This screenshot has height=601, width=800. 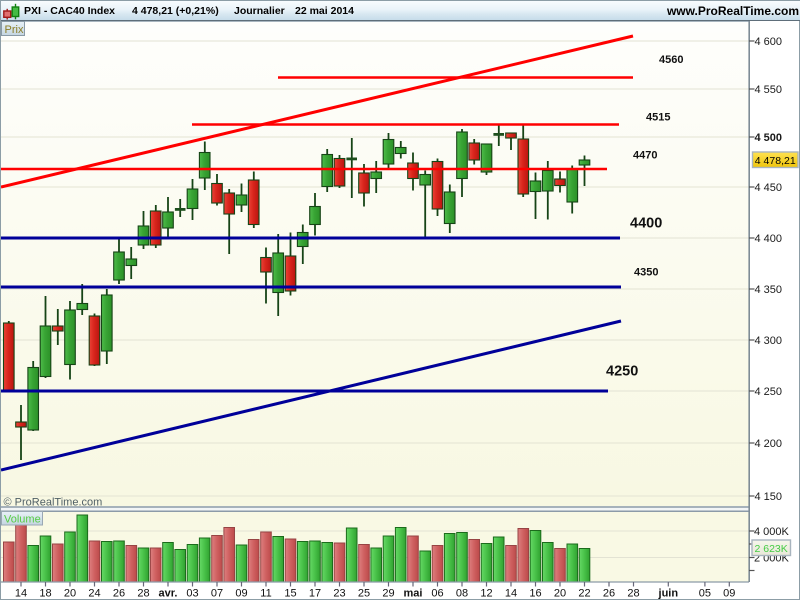 What do you see at coordinates (168, 594) in the screenshot?
I see `svg-text: avr.` at bounding box center [168, 594].